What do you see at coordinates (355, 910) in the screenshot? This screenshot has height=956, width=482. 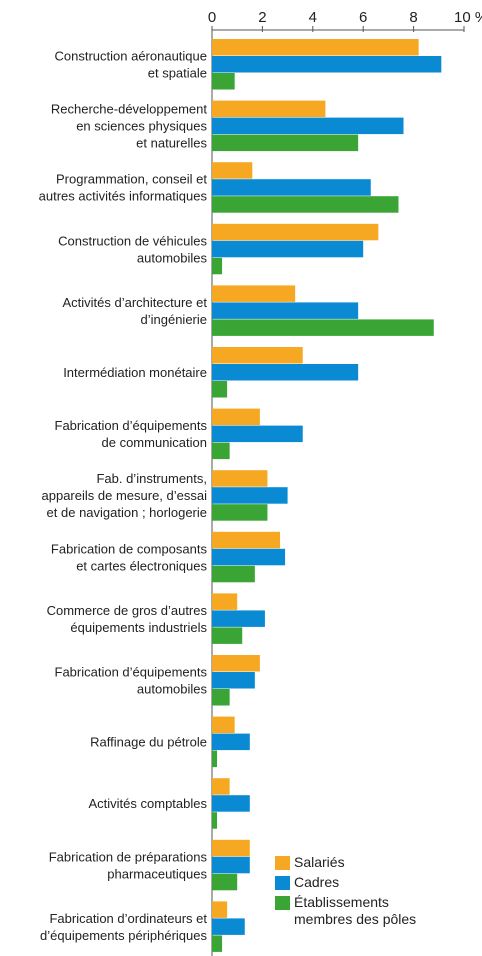 I see `legend-label: Établissements membres des pôles` at bounding box center [355, 910].